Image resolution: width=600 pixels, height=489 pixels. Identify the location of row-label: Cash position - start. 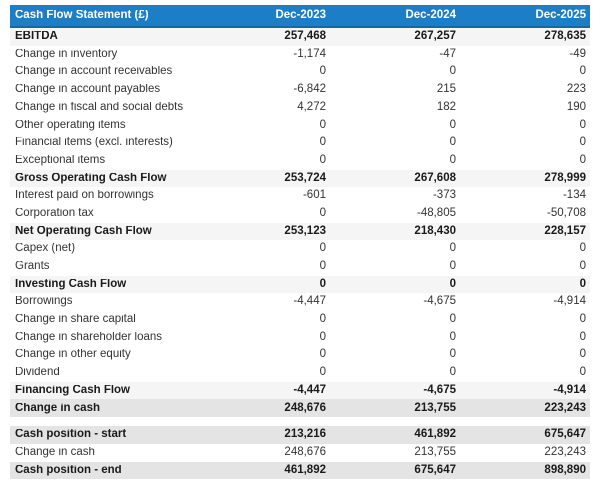
(71, 435).